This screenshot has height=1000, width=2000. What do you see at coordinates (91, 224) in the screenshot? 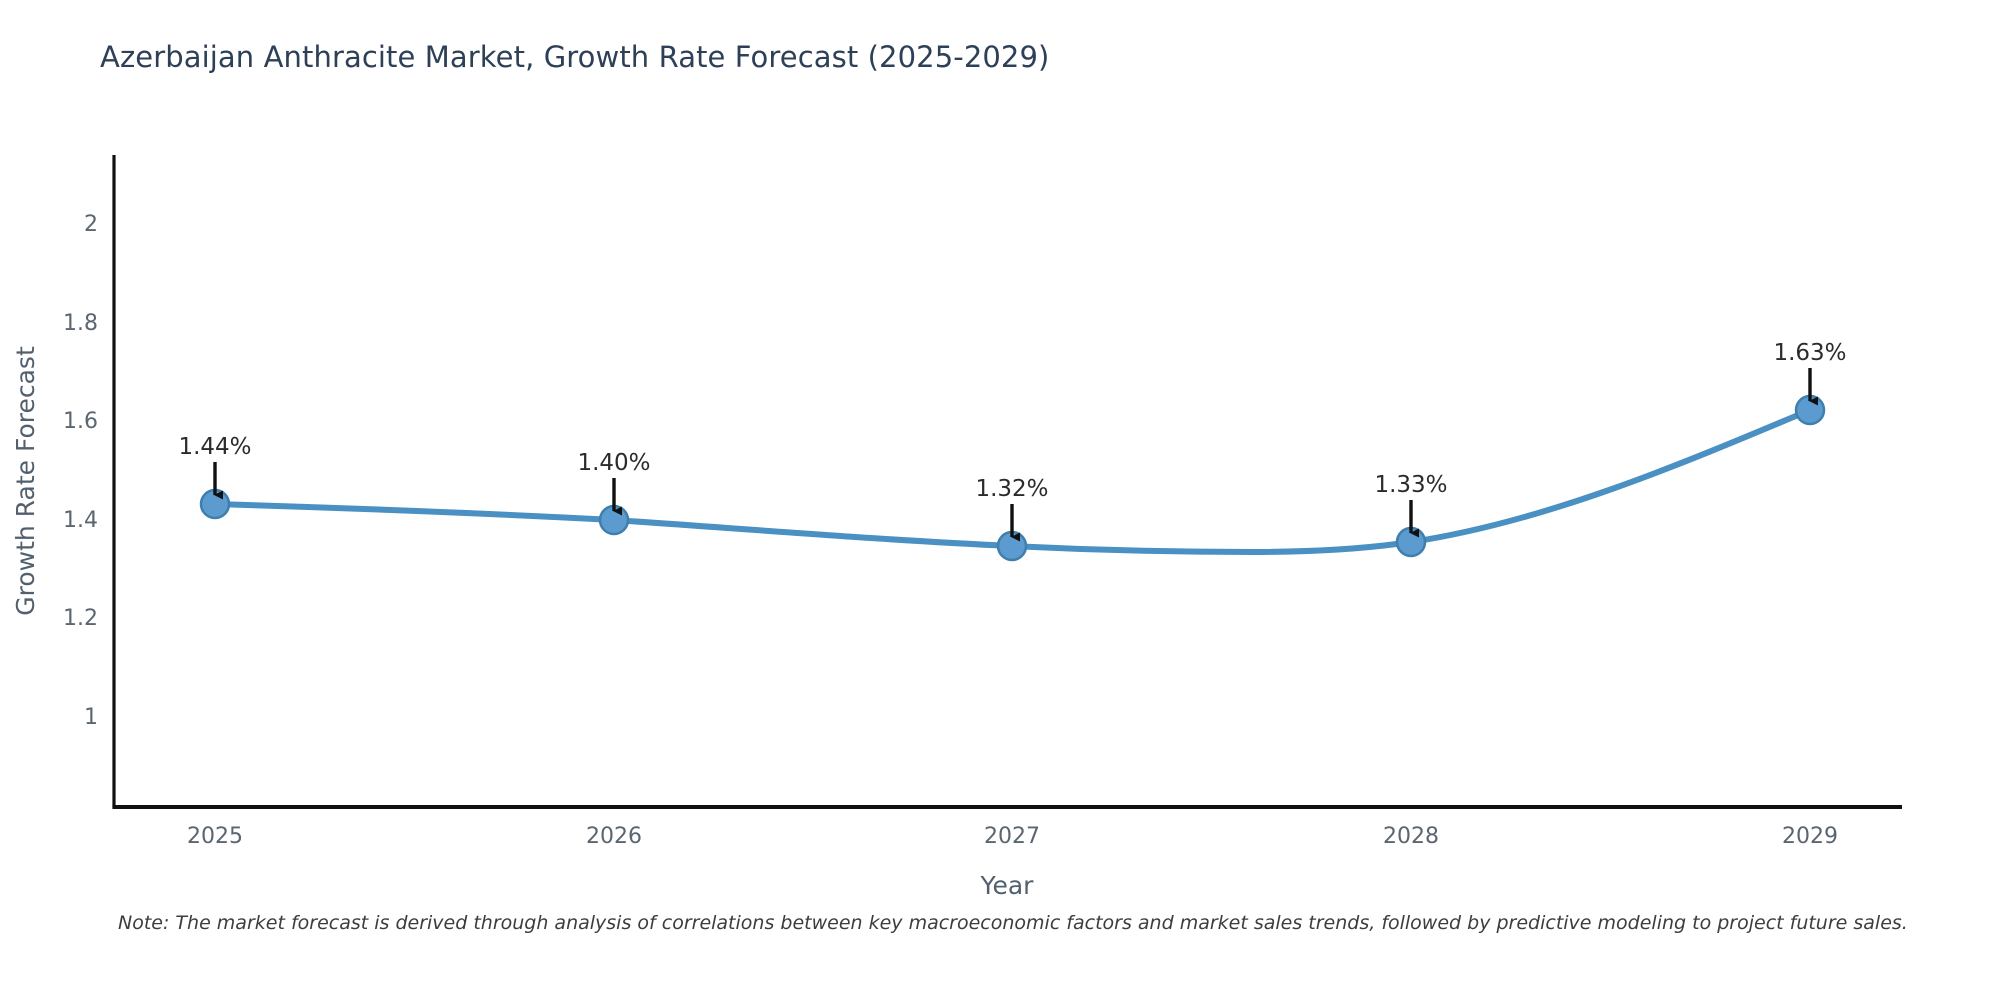
I see `y-tick-label: 2` at bounding box center [91, 224].